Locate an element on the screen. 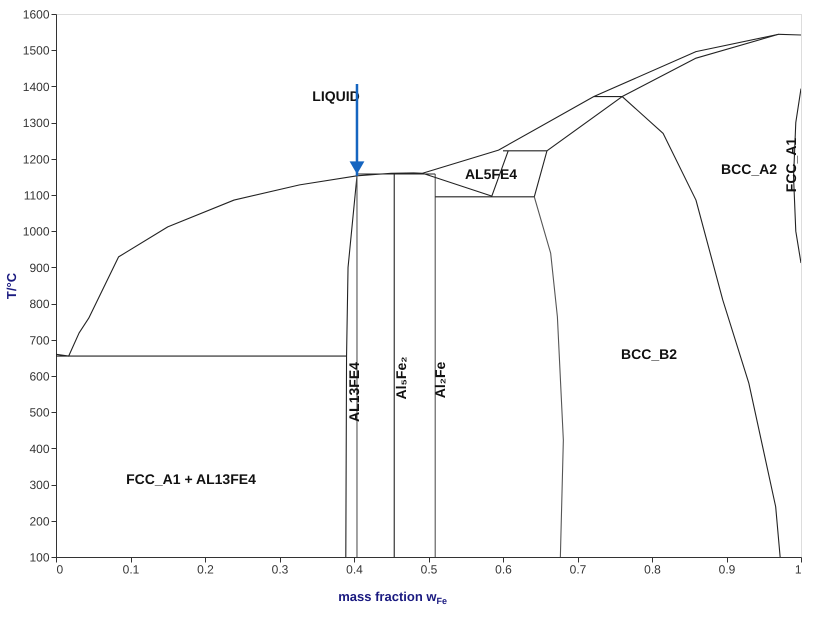 The height and width of the screenshot is (617, 840). y-tick-label: 600 is located at coordinates (39, 377).